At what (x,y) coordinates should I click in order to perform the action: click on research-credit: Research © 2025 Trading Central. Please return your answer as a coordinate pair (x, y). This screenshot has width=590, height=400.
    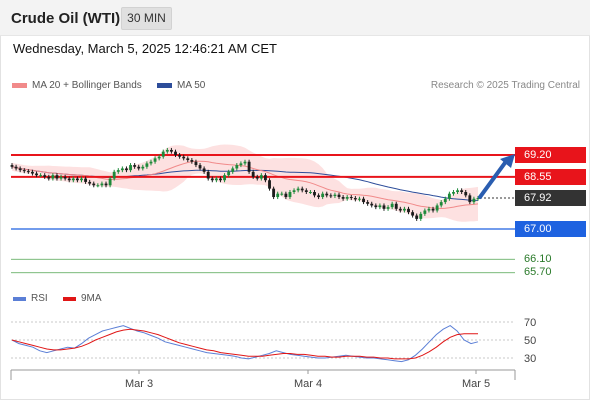
    Looking at the image, I should click on (505, 85).